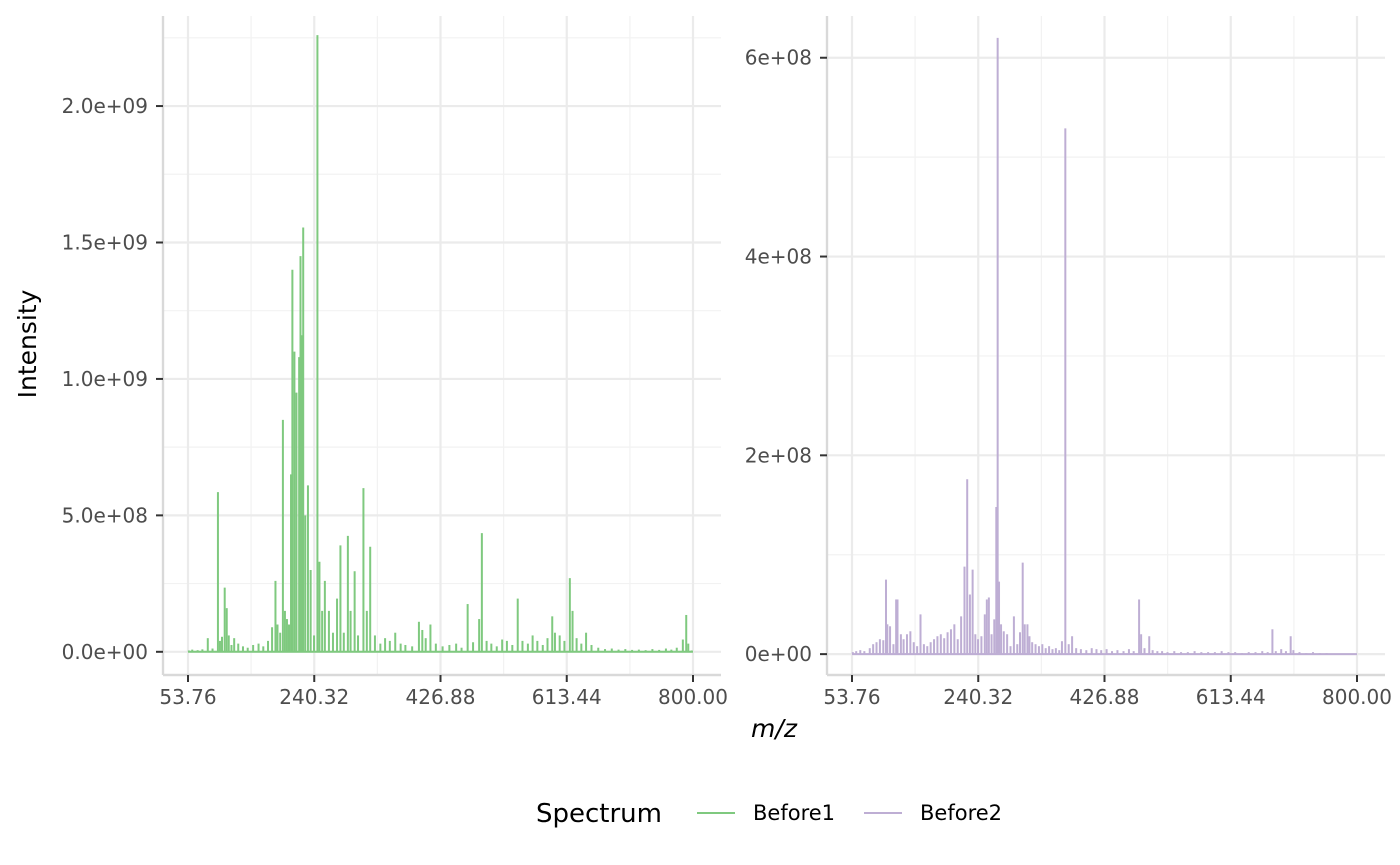 The height and width of the screenshot is (865, 1400). I want to click on before2-x-tick-label: 426.88, so click(1105, 697).